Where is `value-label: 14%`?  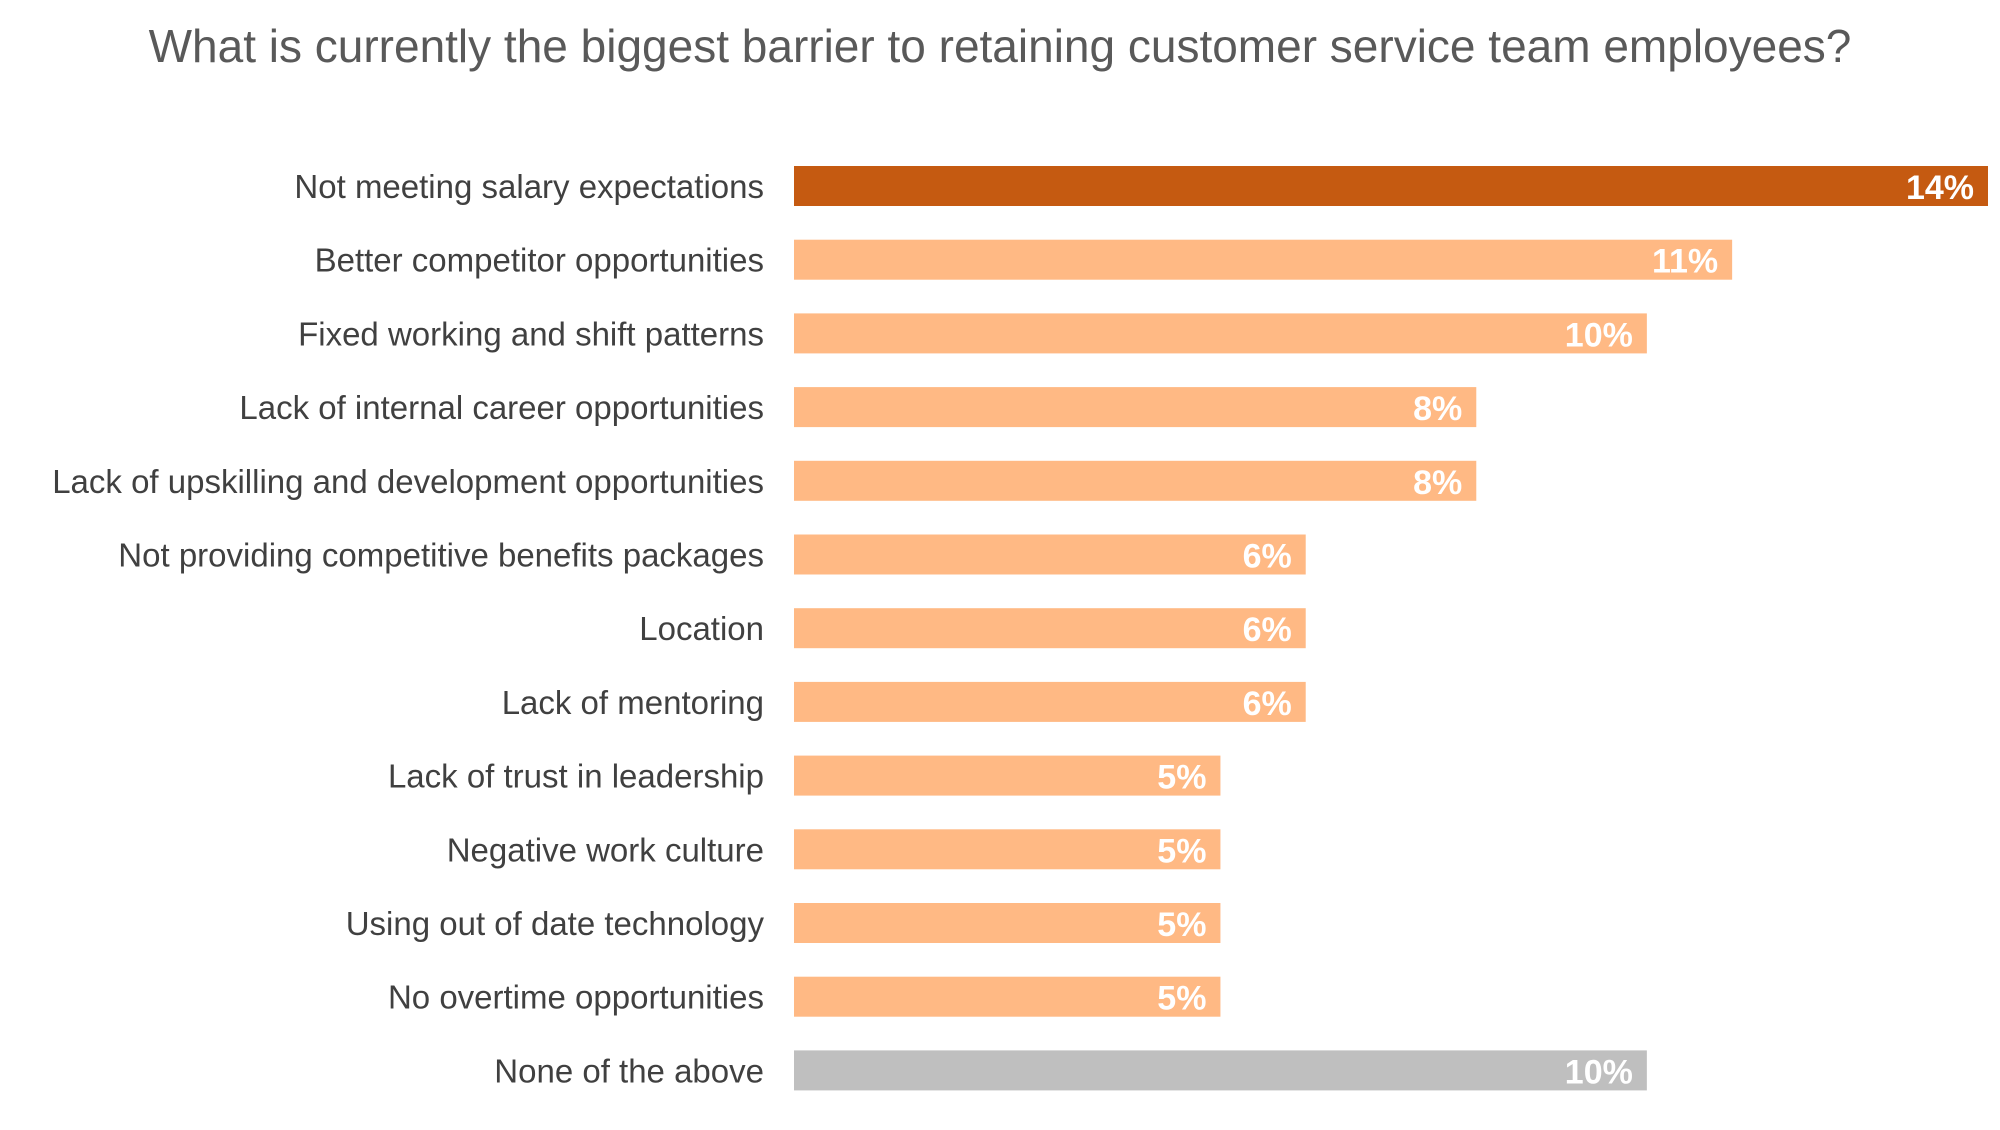
value-label: 14% is located at coordinates (1940, 188).